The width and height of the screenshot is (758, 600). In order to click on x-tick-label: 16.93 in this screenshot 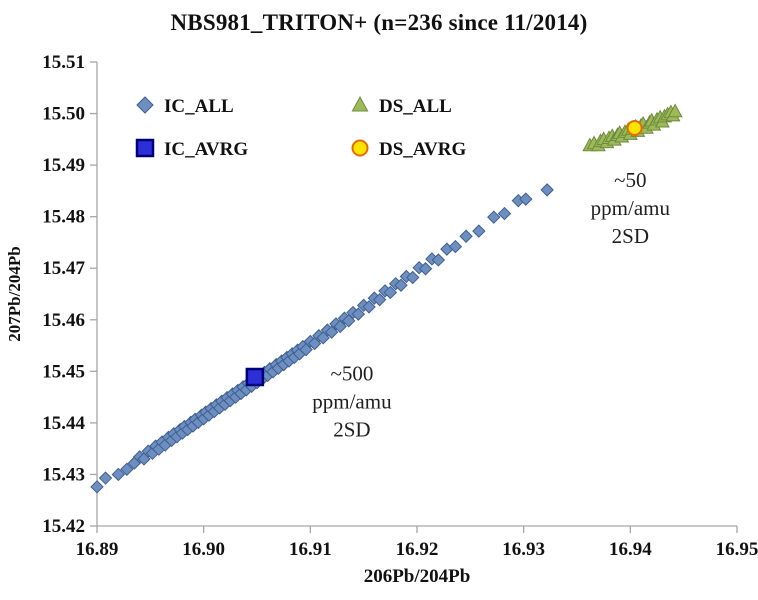, I will do `click(523, 549)`.